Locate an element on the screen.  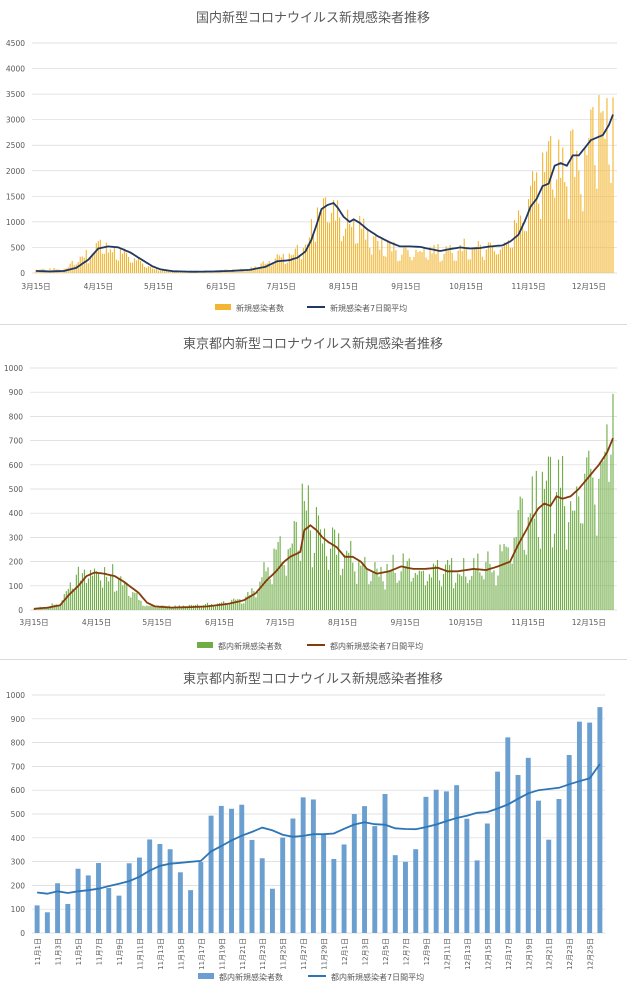
x-tick-label: 11月15日 is located at coordinates (181, 954).